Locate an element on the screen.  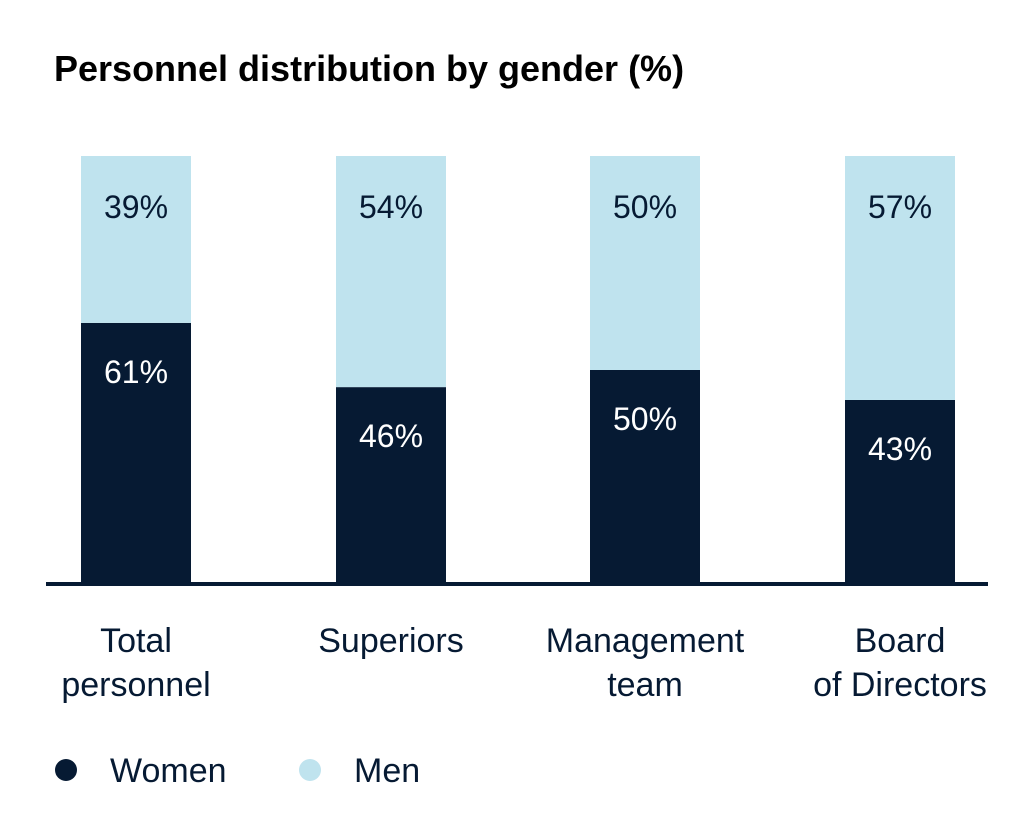
category-label-0: Total personnel is located at coordinates (135, 663).